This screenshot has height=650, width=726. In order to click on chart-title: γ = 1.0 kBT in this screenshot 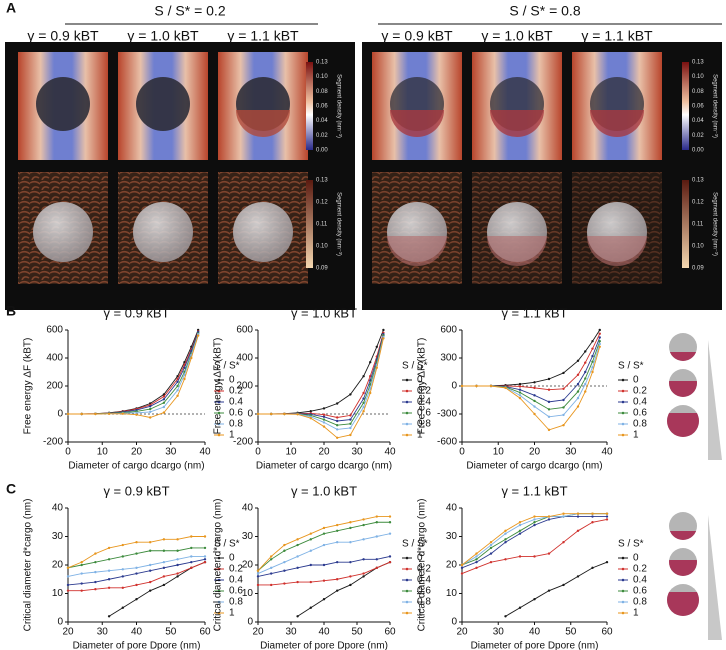, I will do `click(324, 490)`.